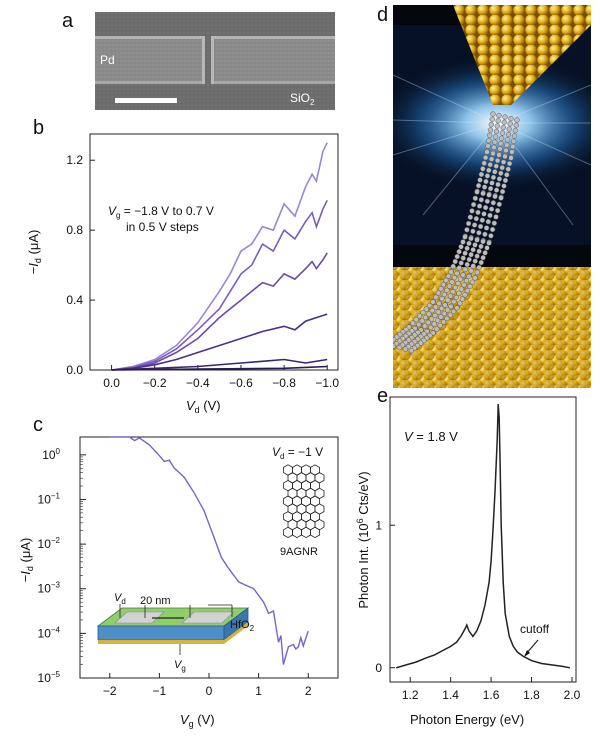 The width and height of the screenshot is (600, 749). I want to click on chart-c-xtick-label: 1, so click(258, 691).